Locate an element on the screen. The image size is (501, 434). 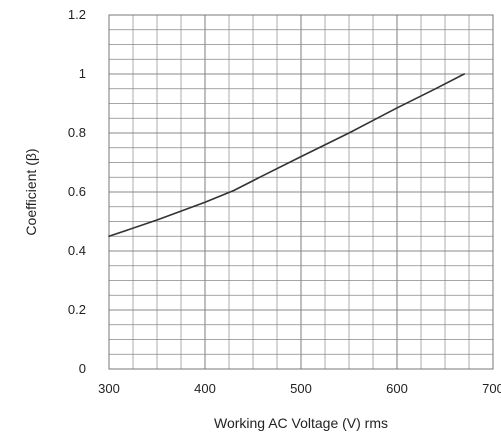
y-axis-title: Coefficient (β) is located at coordinates (31, 191).